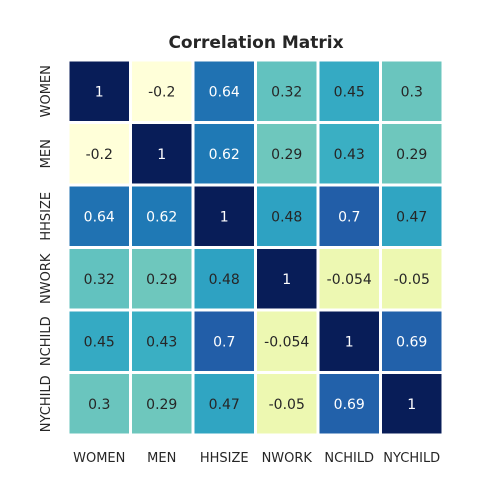  What do you see at coordinates (46, 278) in the screenshot?
I see `y-tick-label: NWORK` at bounding box center [46, 278].